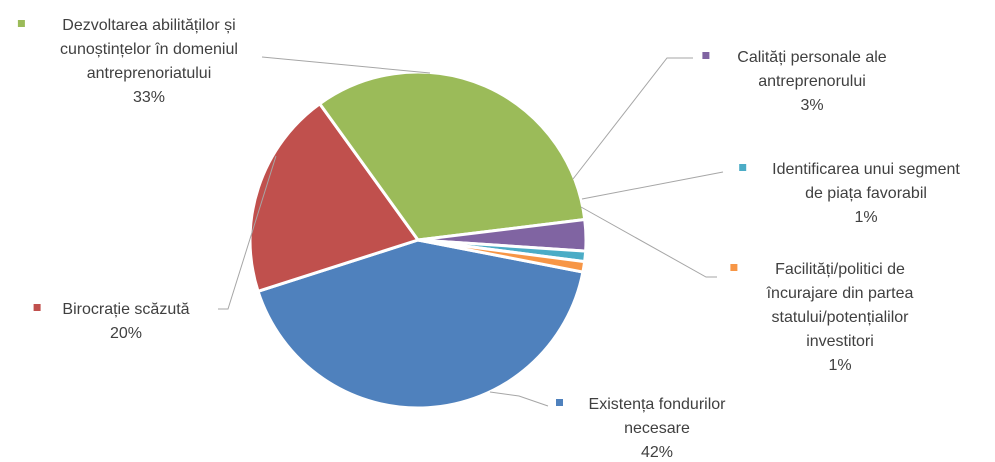  I want to click on legend-key-calitati, so click(706, 55).